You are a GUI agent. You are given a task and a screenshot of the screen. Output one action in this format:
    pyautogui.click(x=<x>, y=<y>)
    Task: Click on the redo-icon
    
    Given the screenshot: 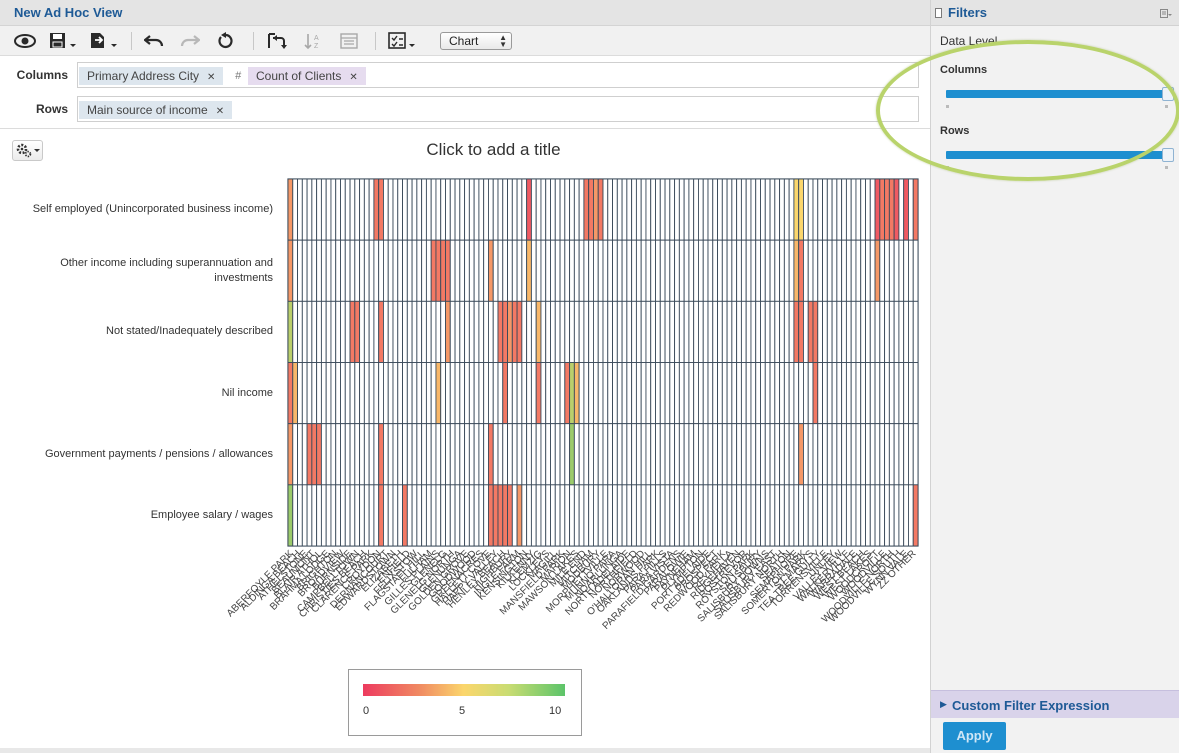 What is the action you would take?
    pyautogui.click(x=190, y=41)
    